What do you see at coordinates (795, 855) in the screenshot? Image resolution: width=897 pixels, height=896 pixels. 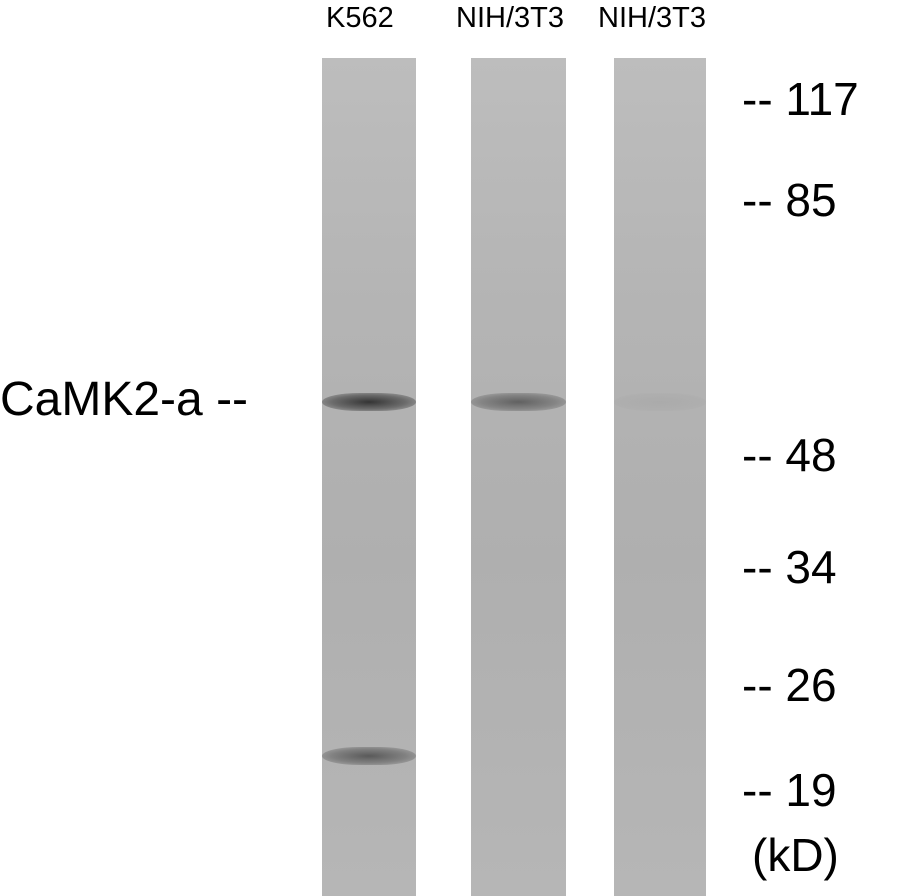 I see `unit-label: (kD)` at bounding box center [795, 855].